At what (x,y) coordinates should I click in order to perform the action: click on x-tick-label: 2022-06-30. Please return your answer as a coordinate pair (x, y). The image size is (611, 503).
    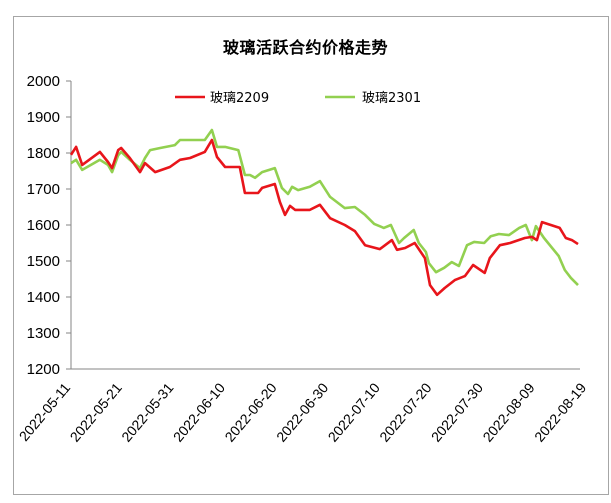
    Looking at the image, I should click on (302, 411).